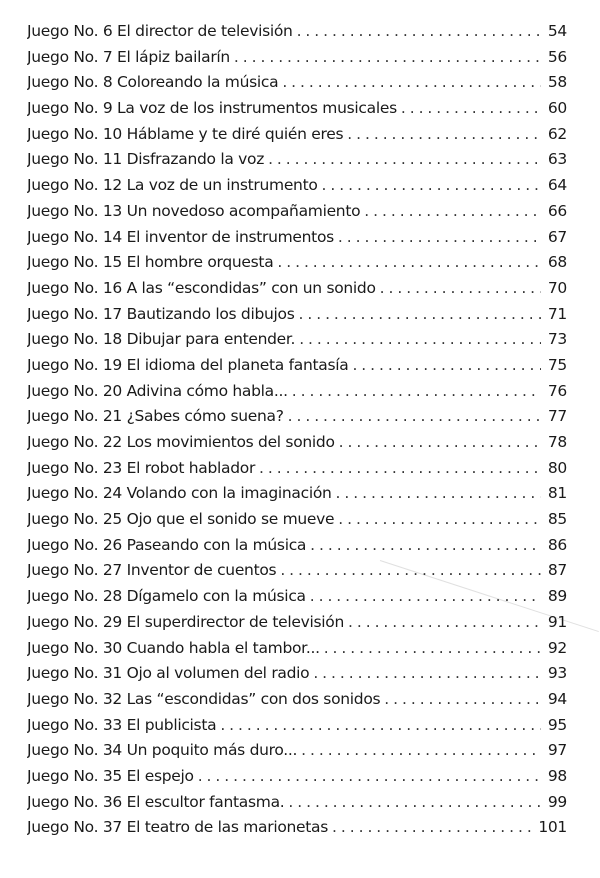  What do you see at coordinates (557, 570) in the screenshot?
I see `entry-page-number: 87` at bounding box center [557, 570].